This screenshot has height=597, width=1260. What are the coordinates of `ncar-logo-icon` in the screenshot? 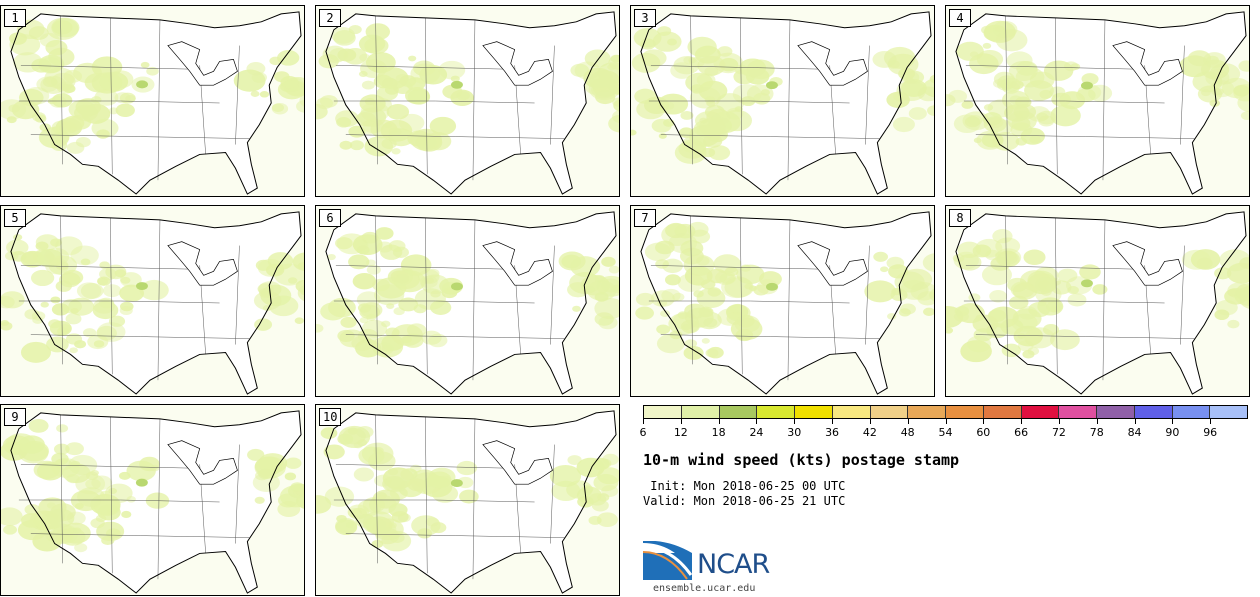 It's located at (668, 560).